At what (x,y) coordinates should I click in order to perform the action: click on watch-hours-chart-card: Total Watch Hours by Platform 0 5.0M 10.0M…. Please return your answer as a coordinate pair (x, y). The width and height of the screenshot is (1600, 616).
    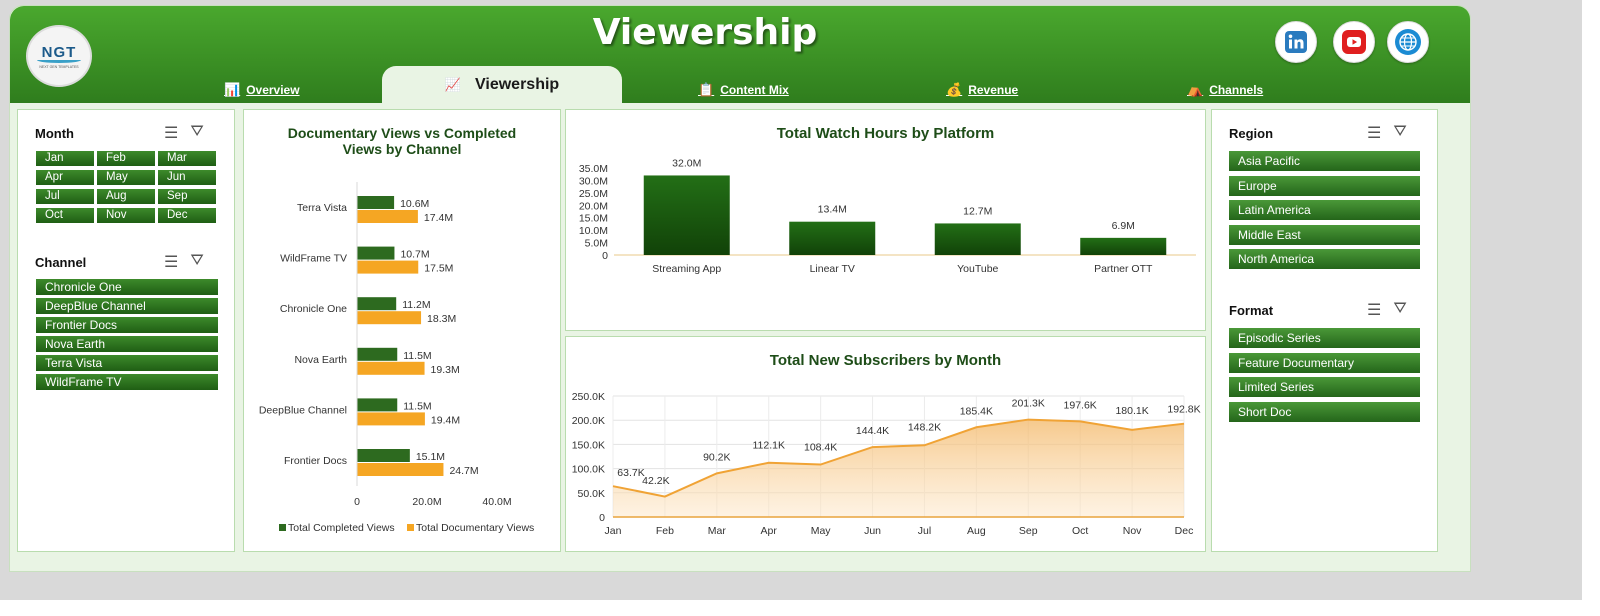
    Looking at the image, I should click on (885, 220).